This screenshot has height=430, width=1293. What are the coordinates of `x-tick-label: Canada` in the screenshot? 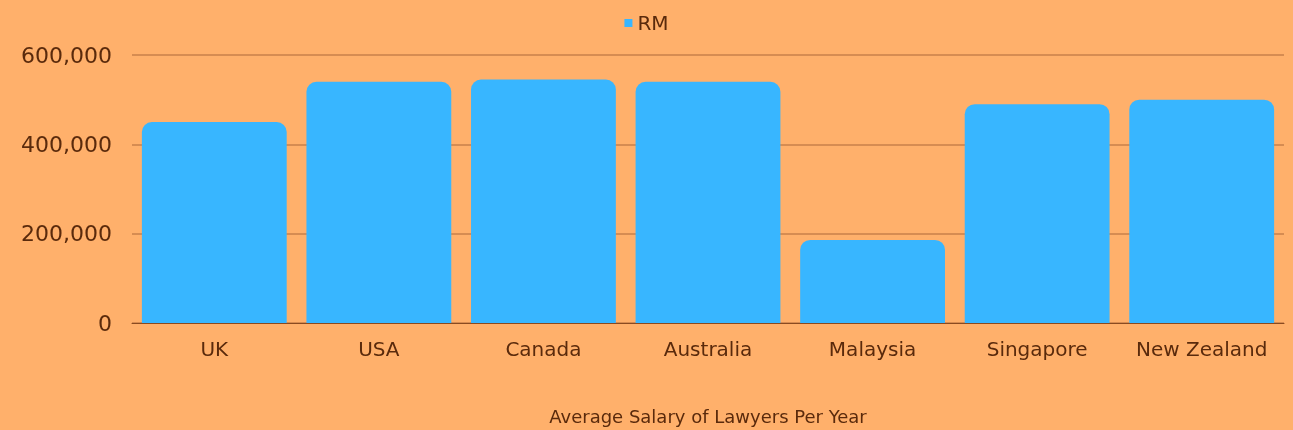 It's located at (543, 349).